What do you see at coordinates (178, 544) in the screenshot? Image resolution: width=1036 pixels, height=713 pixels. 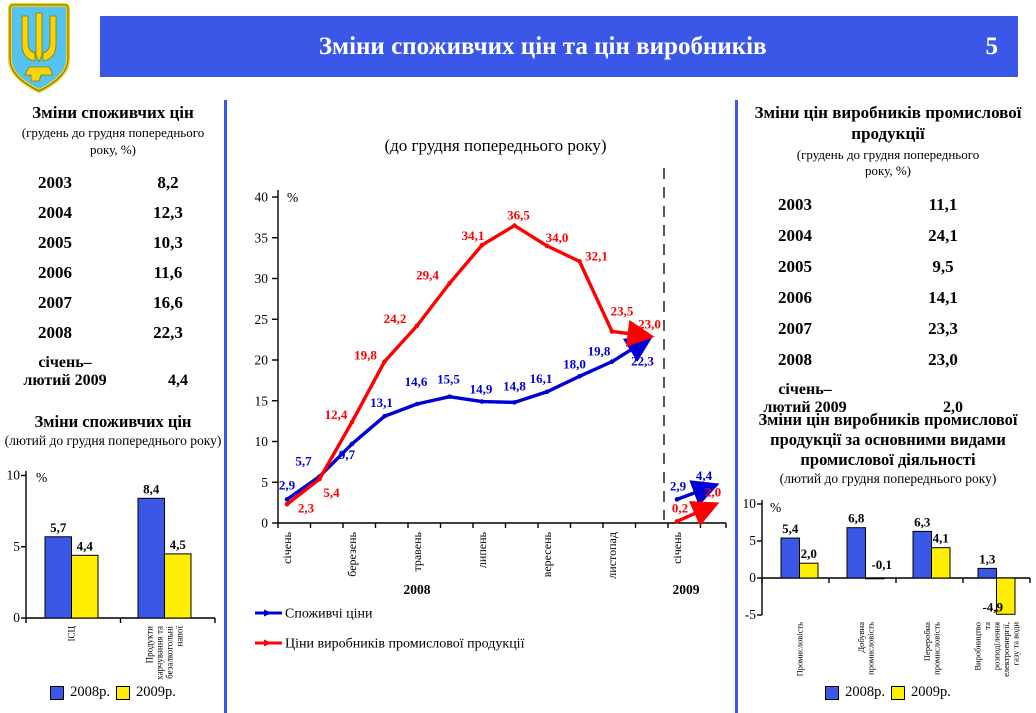 I see `bar-value-label: 4,5` at bounding box center [178, 544].